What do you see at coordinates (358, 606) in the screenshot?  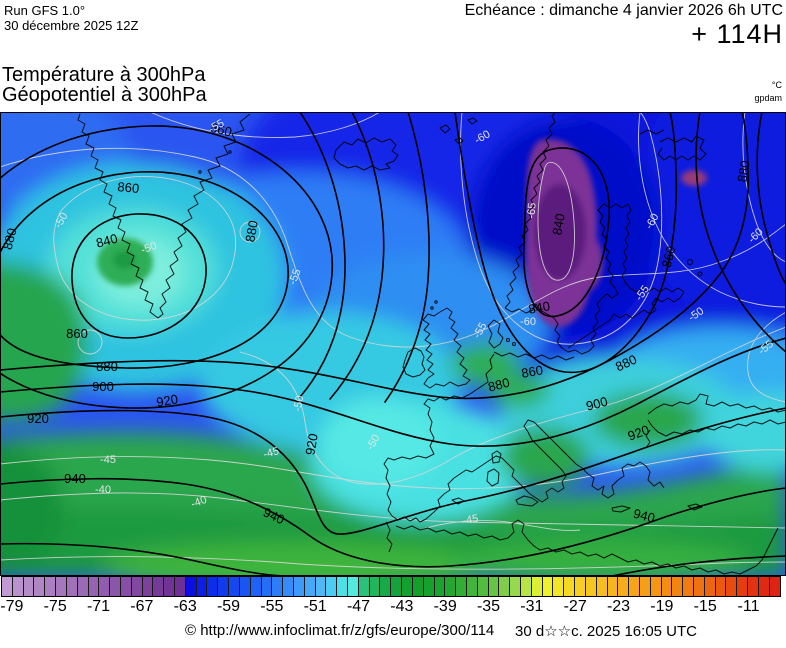 I see `colorbar-tick: -47` at bounding box center [358, 606].